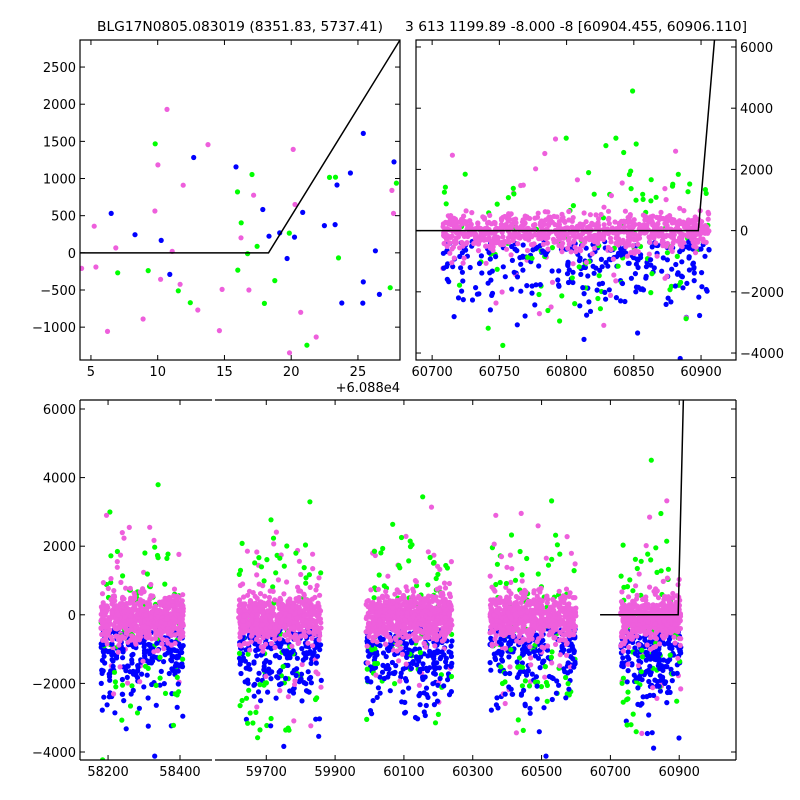 The height and width of the screenshot is (800, 800). What do you see at coordinates (142, 621) in the screenshot?
I see `bottom-seg0-points` at bounding box center [142, 621].